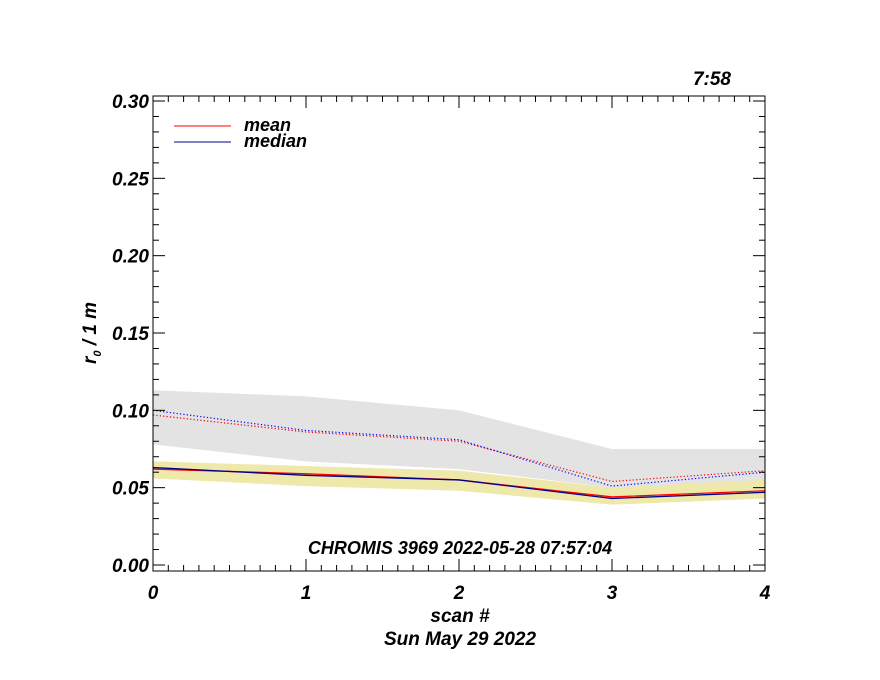 The width and height of the screenshot is (880, 680). What do you see at coordinates (90, 359) in the screenshot?
I see `y-axis-label-main: r` at bounding box center [90, 359].